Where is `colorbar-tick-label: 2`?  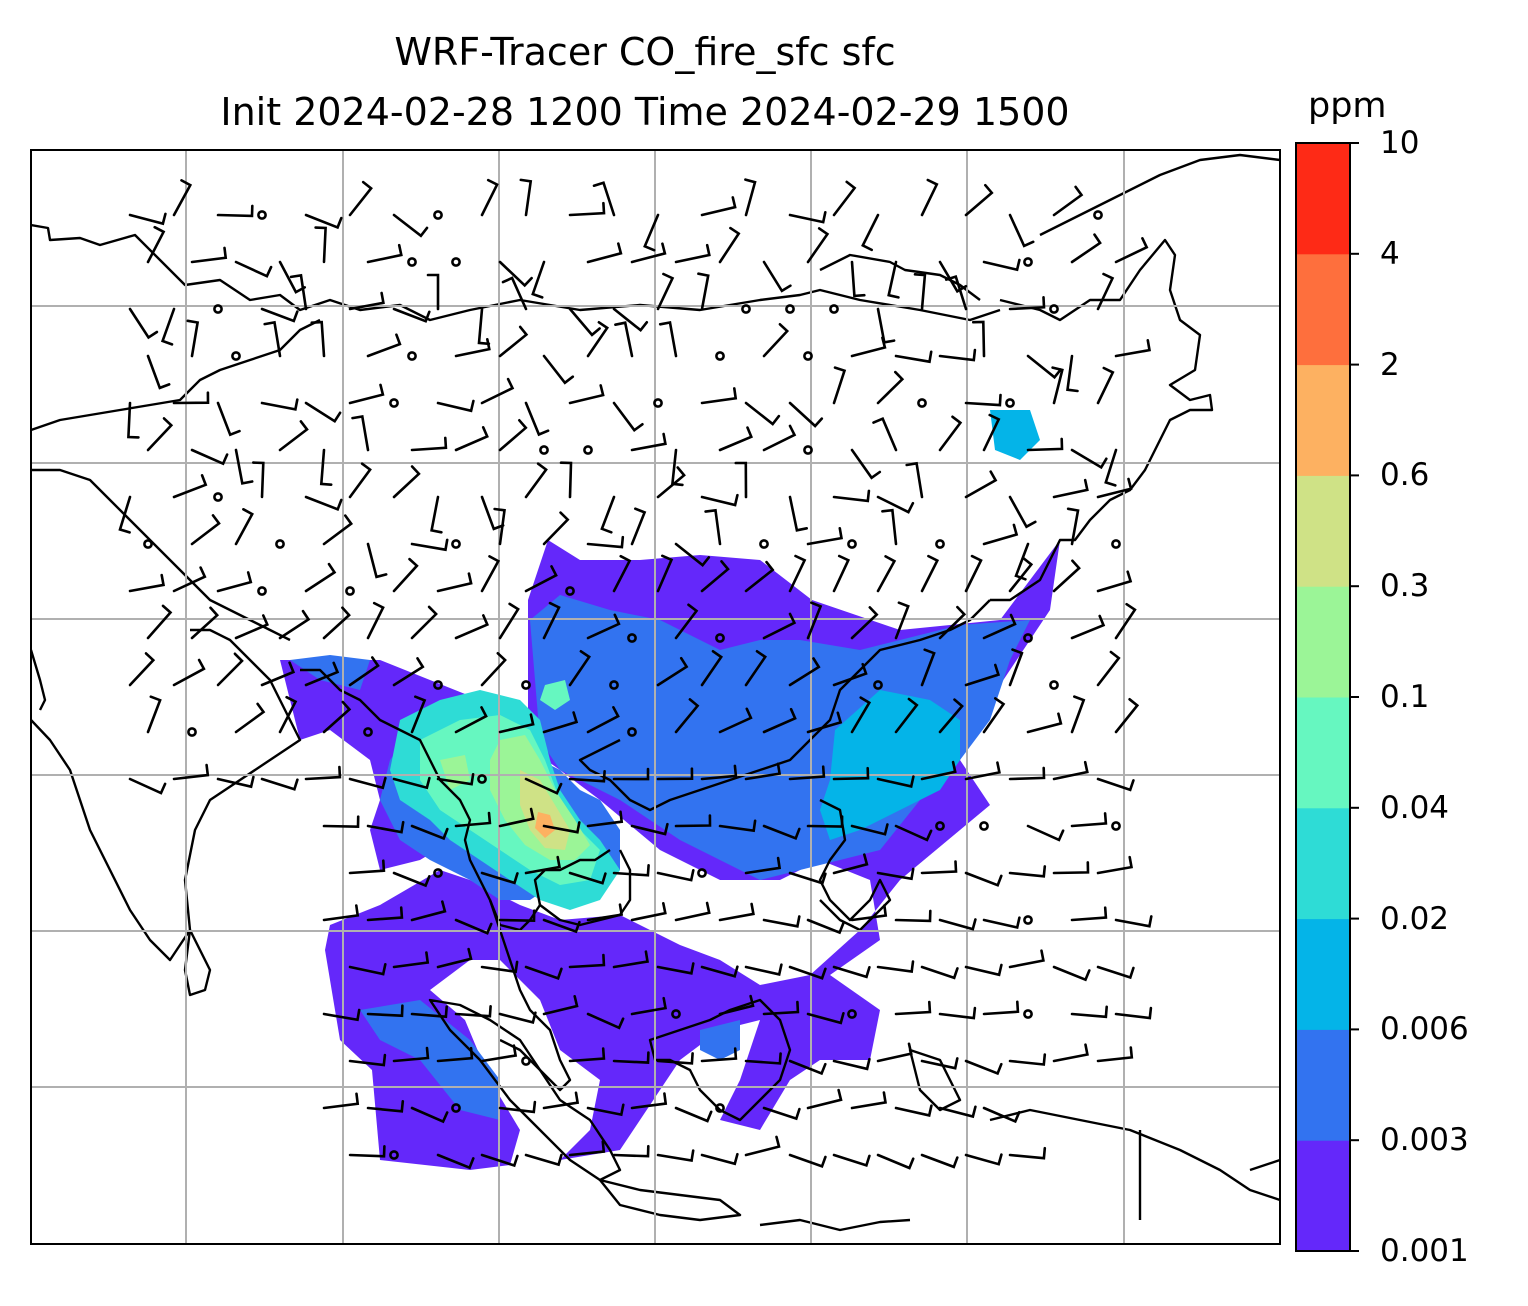
colorbar-tick-label: 2 is located at coordinates (1390, 364).